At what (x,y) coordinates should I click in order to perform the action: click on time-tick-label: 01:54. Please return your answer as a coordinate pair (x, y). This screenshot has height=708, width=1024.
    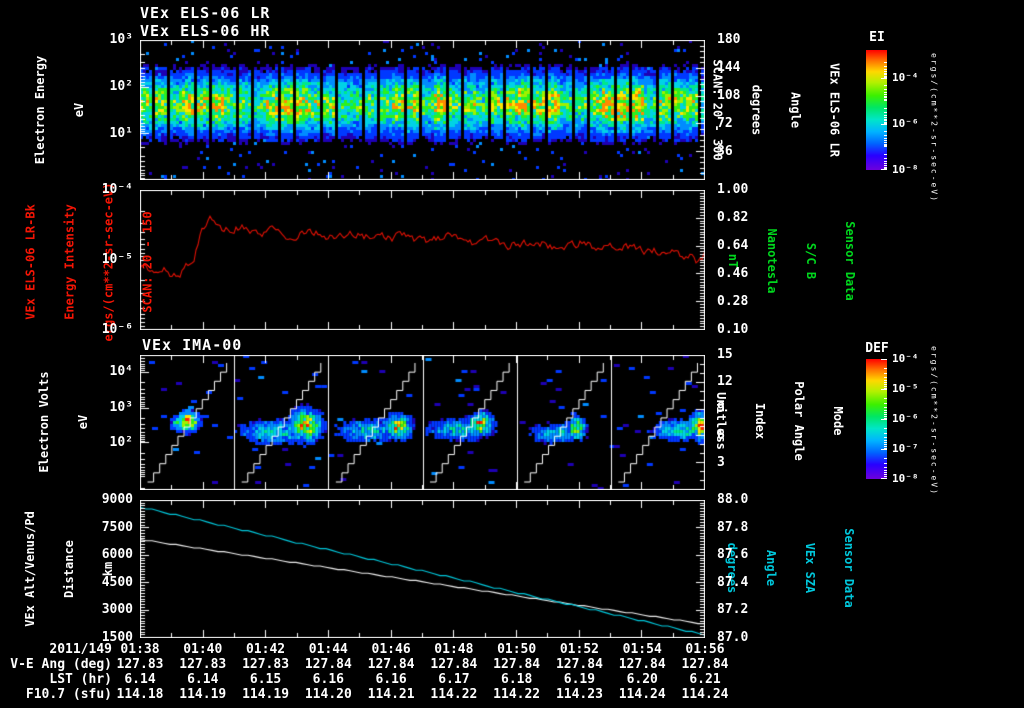
    Looking at the image, I should click on (642, 649).